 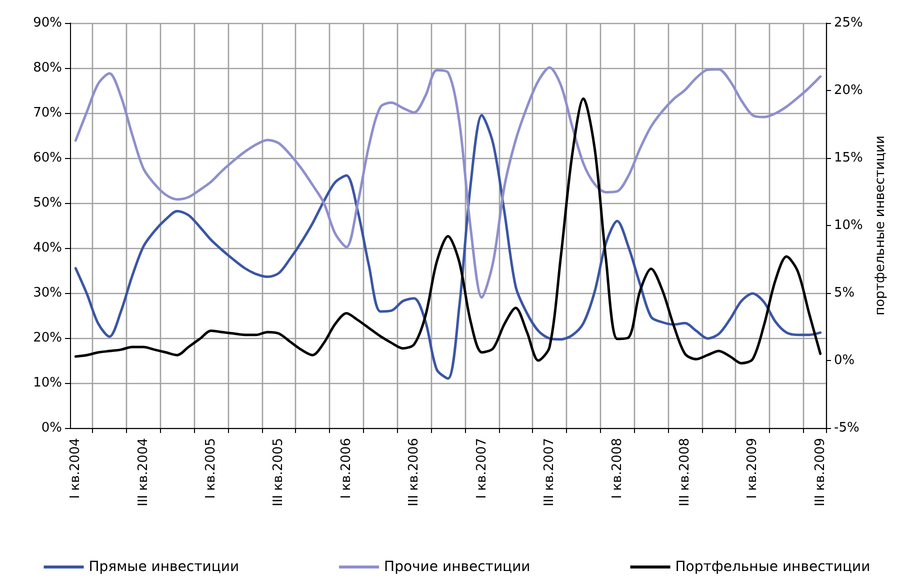 What do you see at coordinates (844, 360) in the screenshot?
I see `y2-tick-label: 0%` at bounding box center [844, 360].